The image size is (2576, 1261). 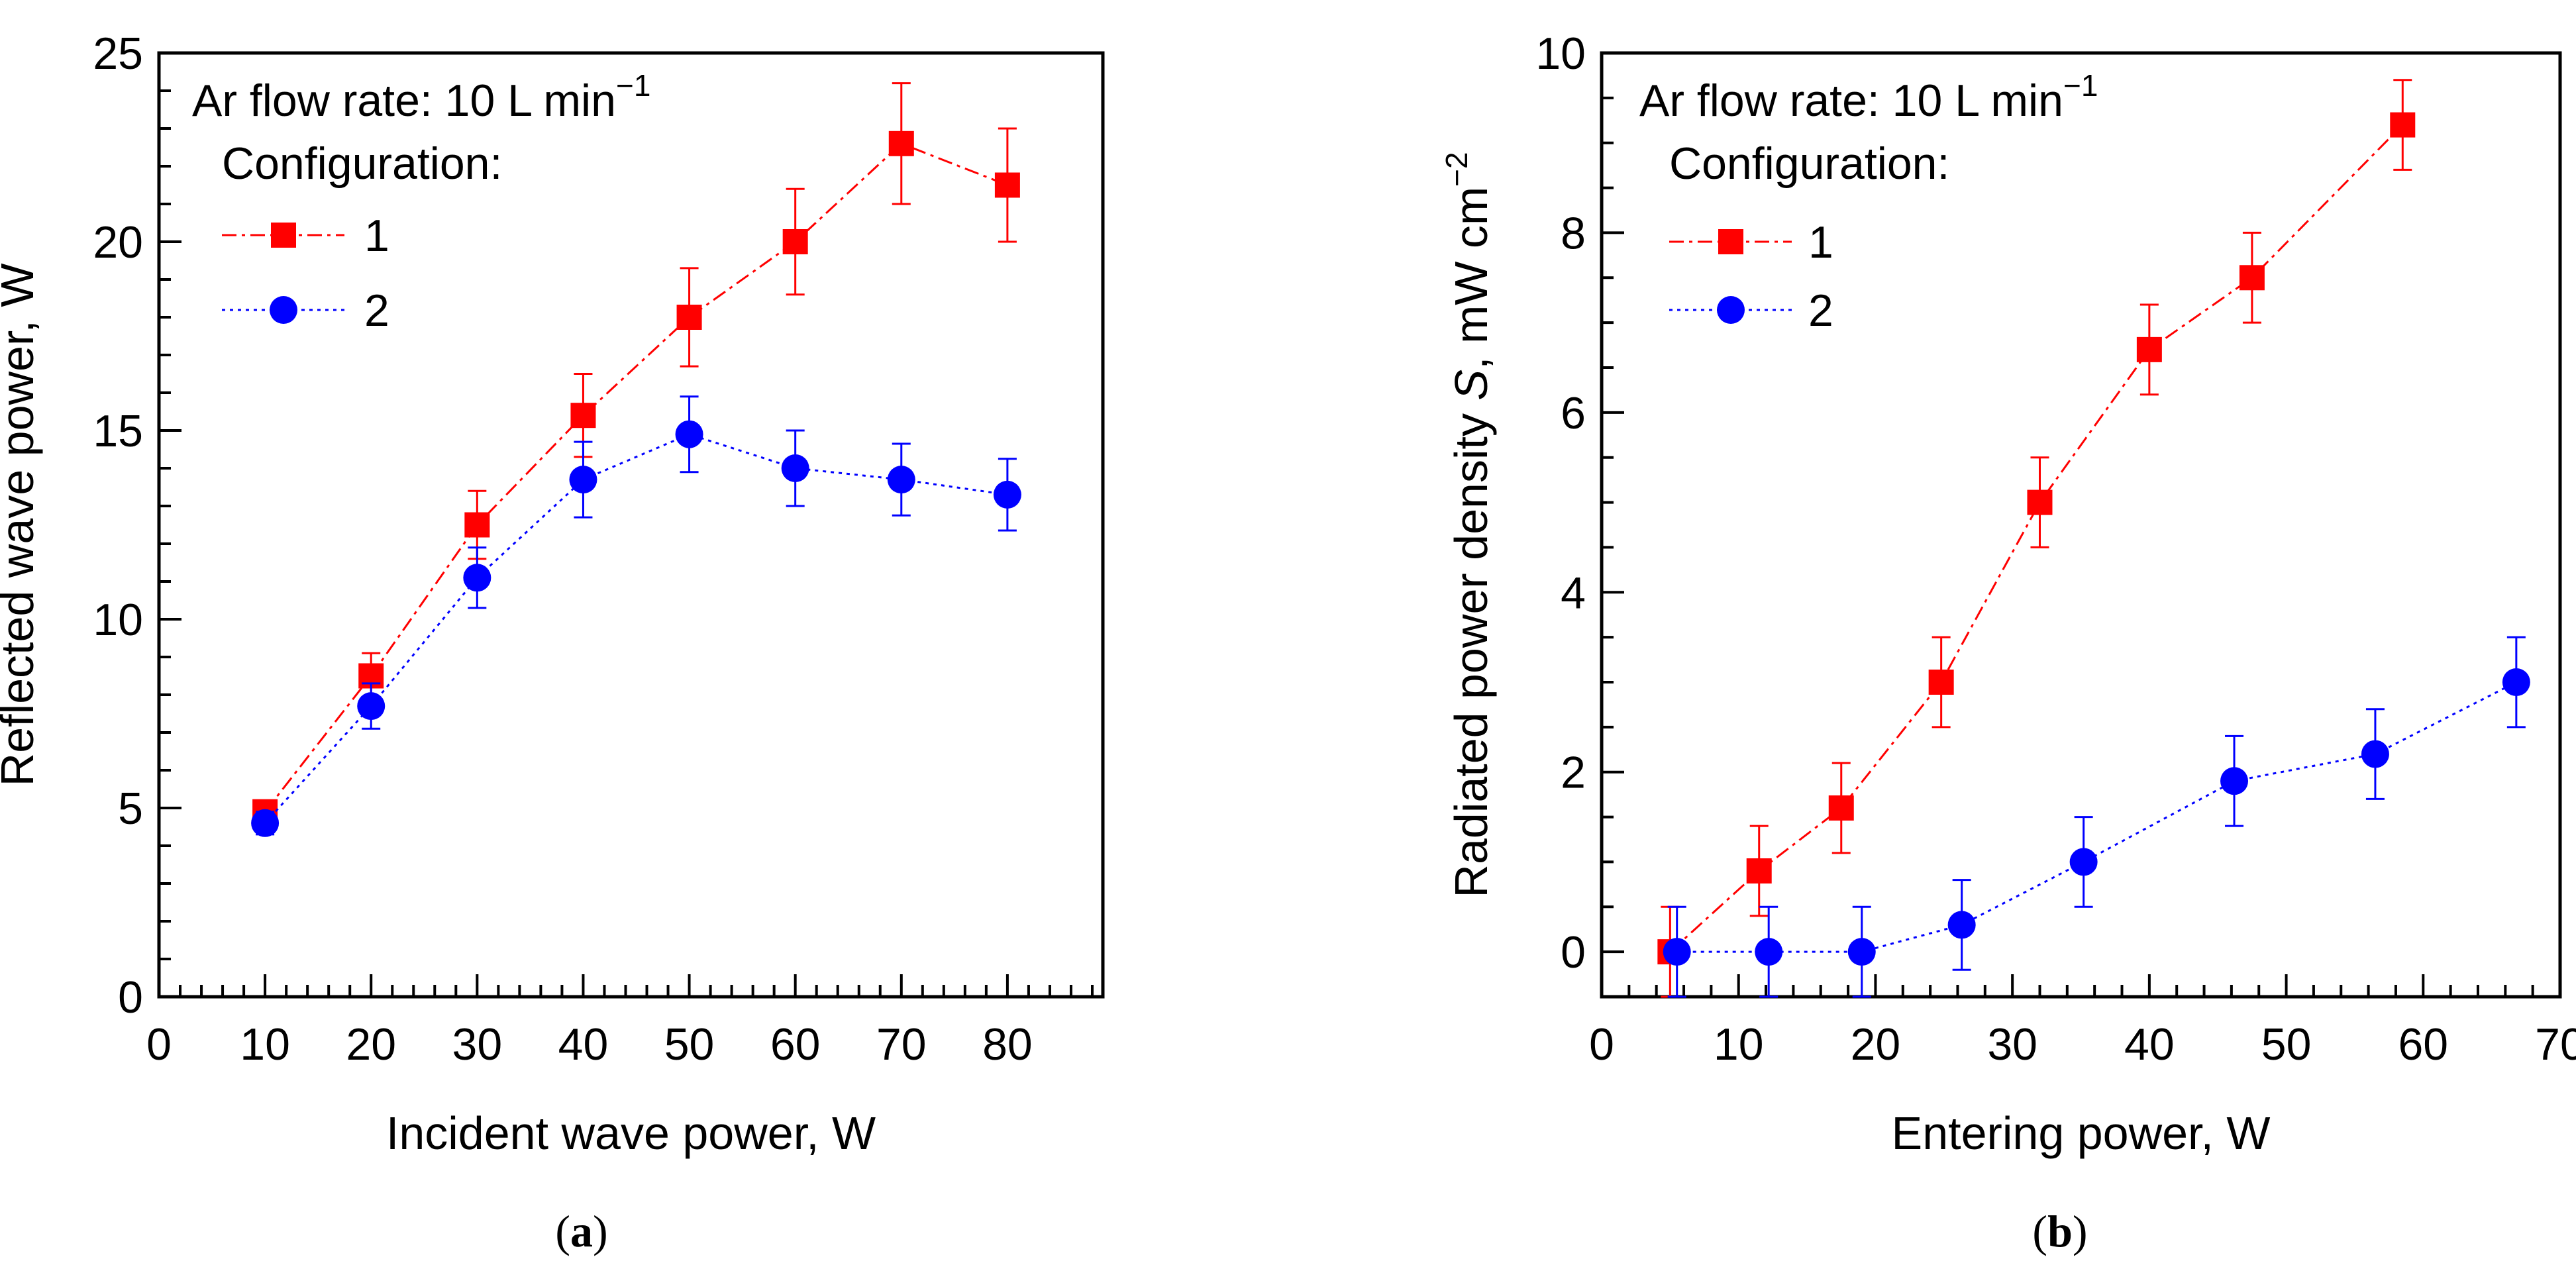 What do you see at coordinates (118, 431) in the screenshot?
I see `y-tick-label: 15` at bounding box center [118, 431].